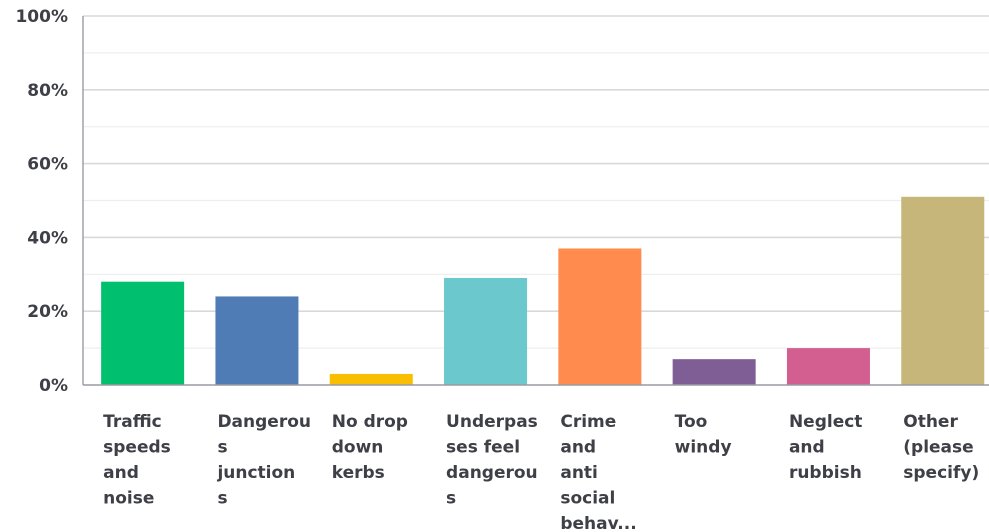 This screenshot has height=532, width=989. What do you see at coordinates (47, 238) in the screenshot?
I see `y-tick-label: 40%` at bounding box center [47, 238].